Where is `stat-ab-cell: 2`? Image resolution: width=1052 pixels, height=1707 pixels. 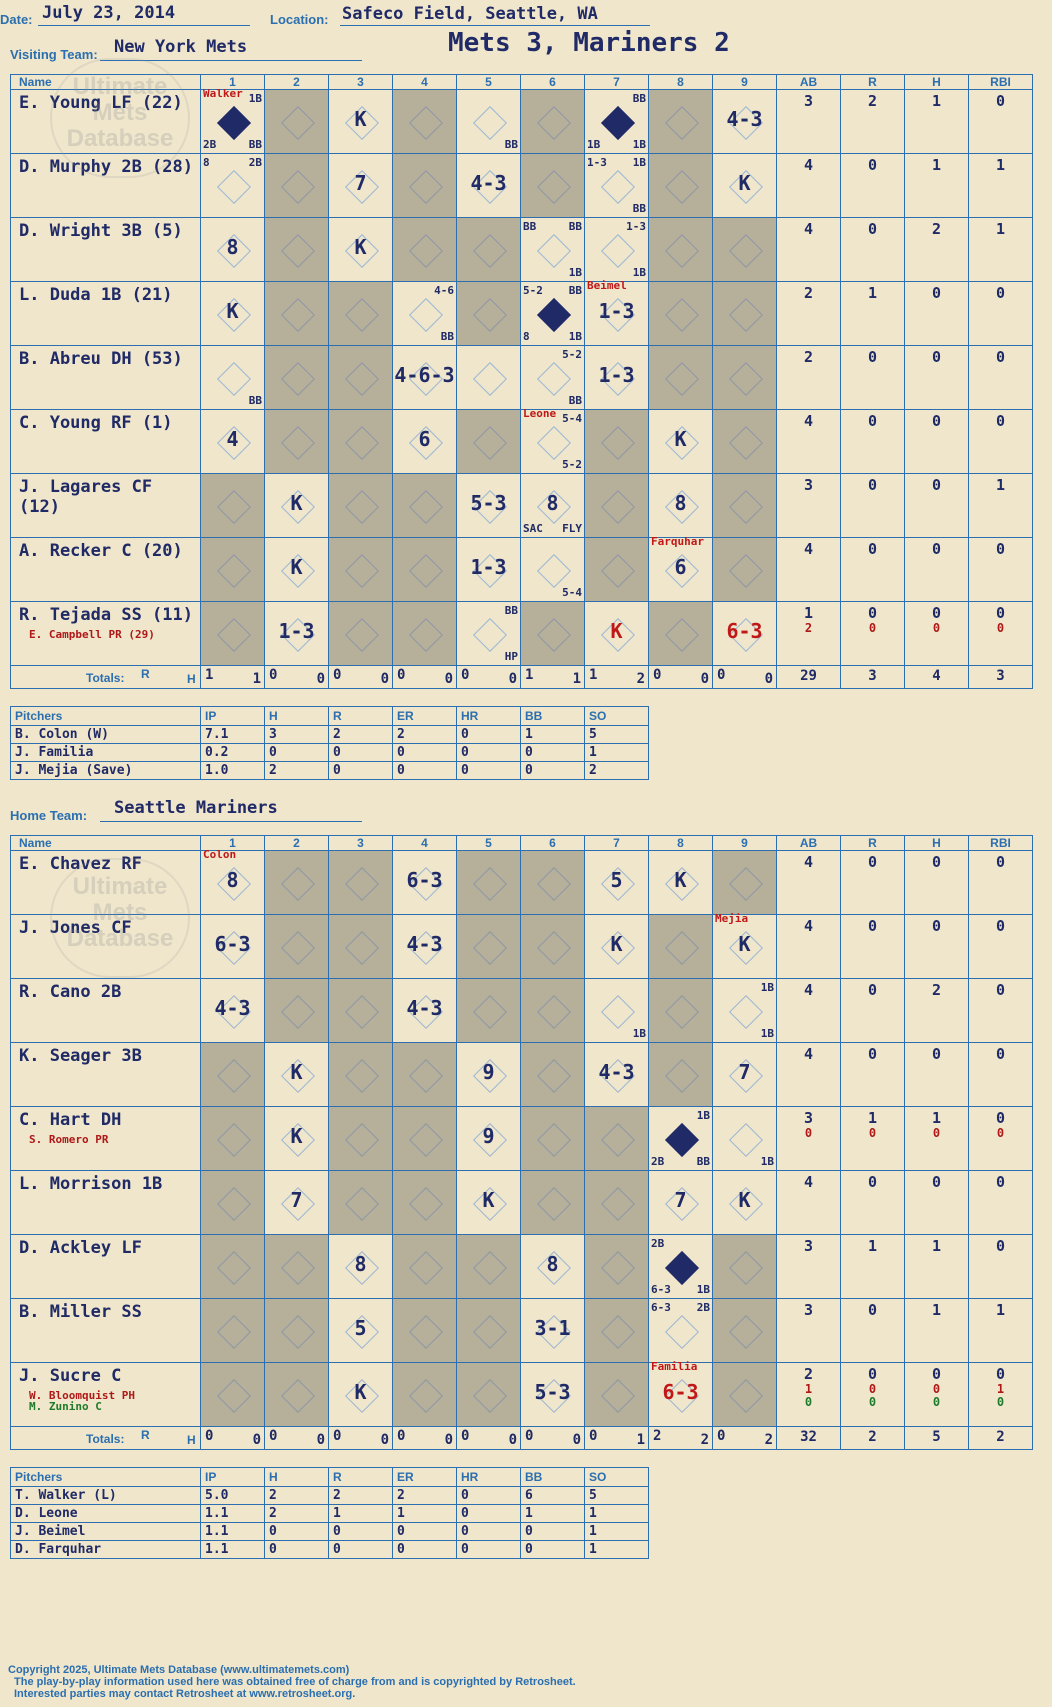
stat-ab-cell: 2 is located at coordinates (808, 313).